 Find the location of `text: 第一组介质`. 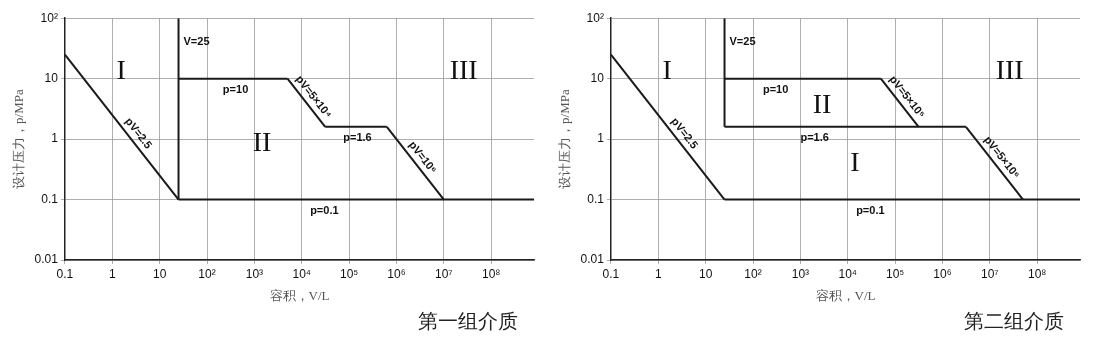

text: 第一组介质 is located at coordinates (468, 321).